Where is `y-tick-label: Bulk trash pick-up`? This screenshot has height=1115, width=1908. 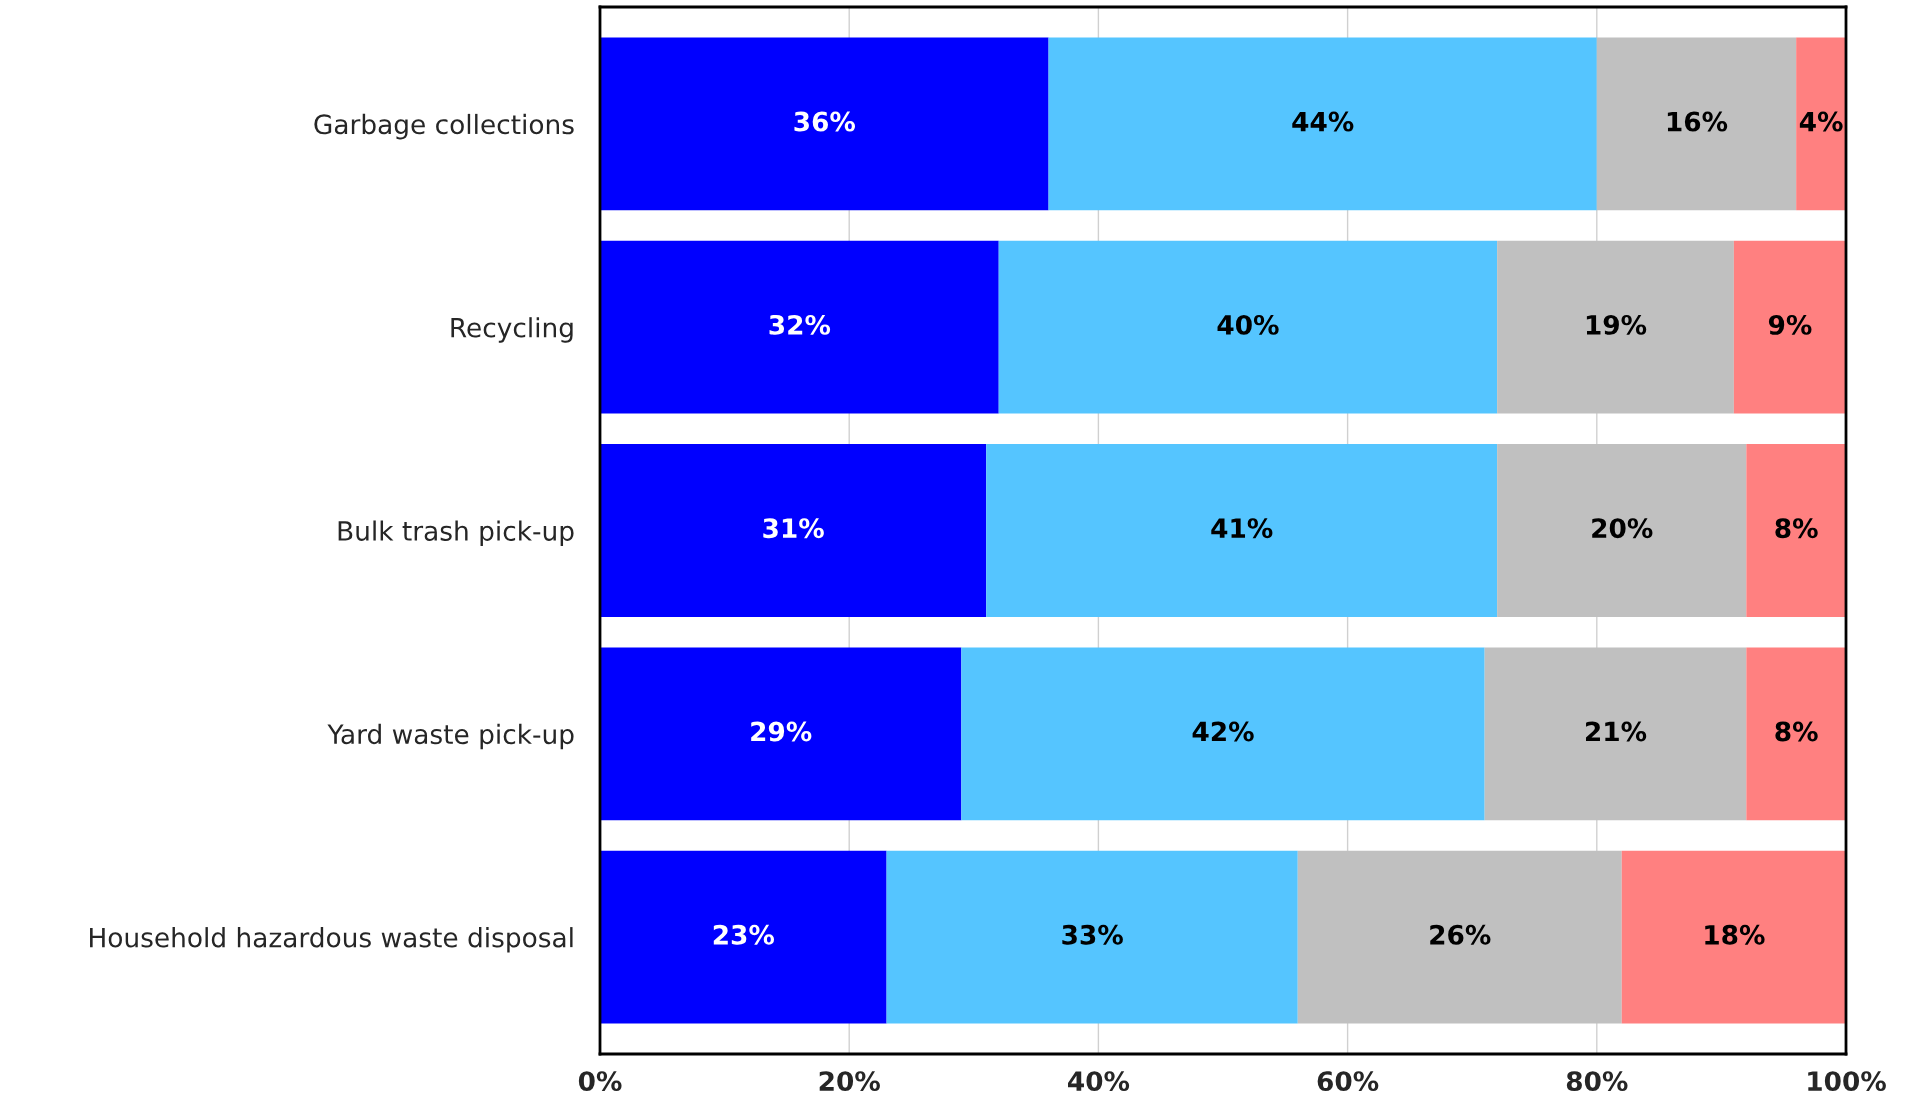
y-tick-label: Bulk trash pick-up is located at coordinates (456, 533).